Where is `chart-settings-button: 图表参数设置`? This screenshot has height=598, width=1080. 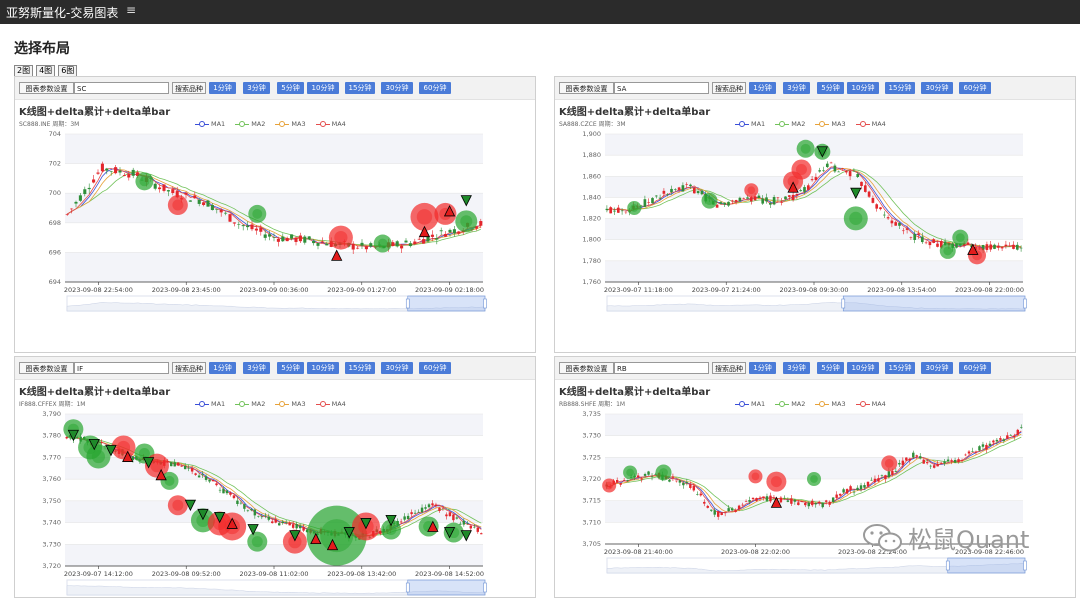 chart-settings-button: 图表参数设置 is located at coordinates (586, 88).